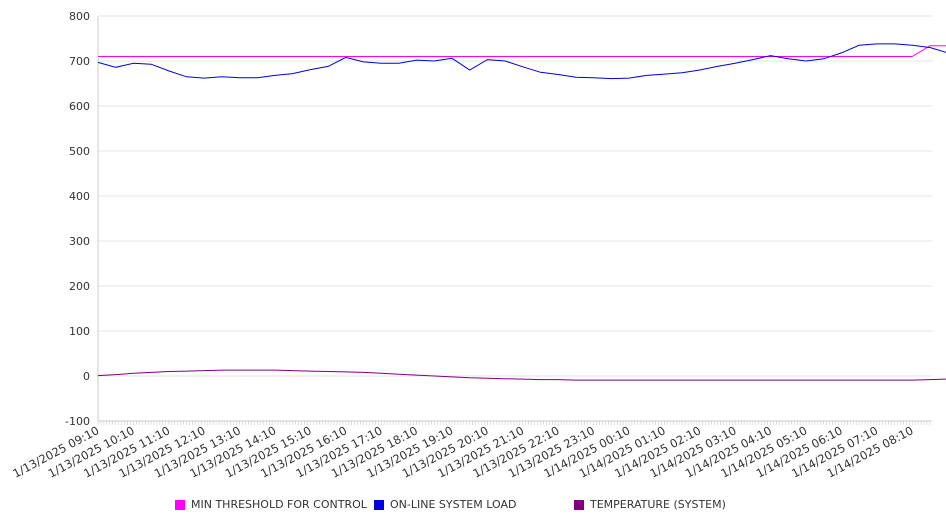 This screenshot has height=526, width=946. I want to click on legend-label-min-threshold: MIN THRESHOLD FOR CONTROL, so click(279, 504).